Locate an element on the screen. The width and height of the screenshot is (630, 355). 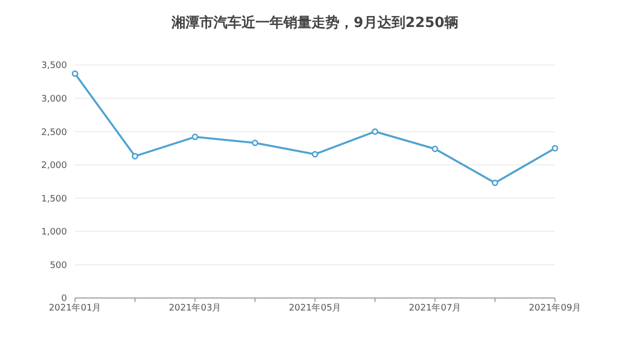
y-tick-label: 3,000 is located at coordinates (54, 99).